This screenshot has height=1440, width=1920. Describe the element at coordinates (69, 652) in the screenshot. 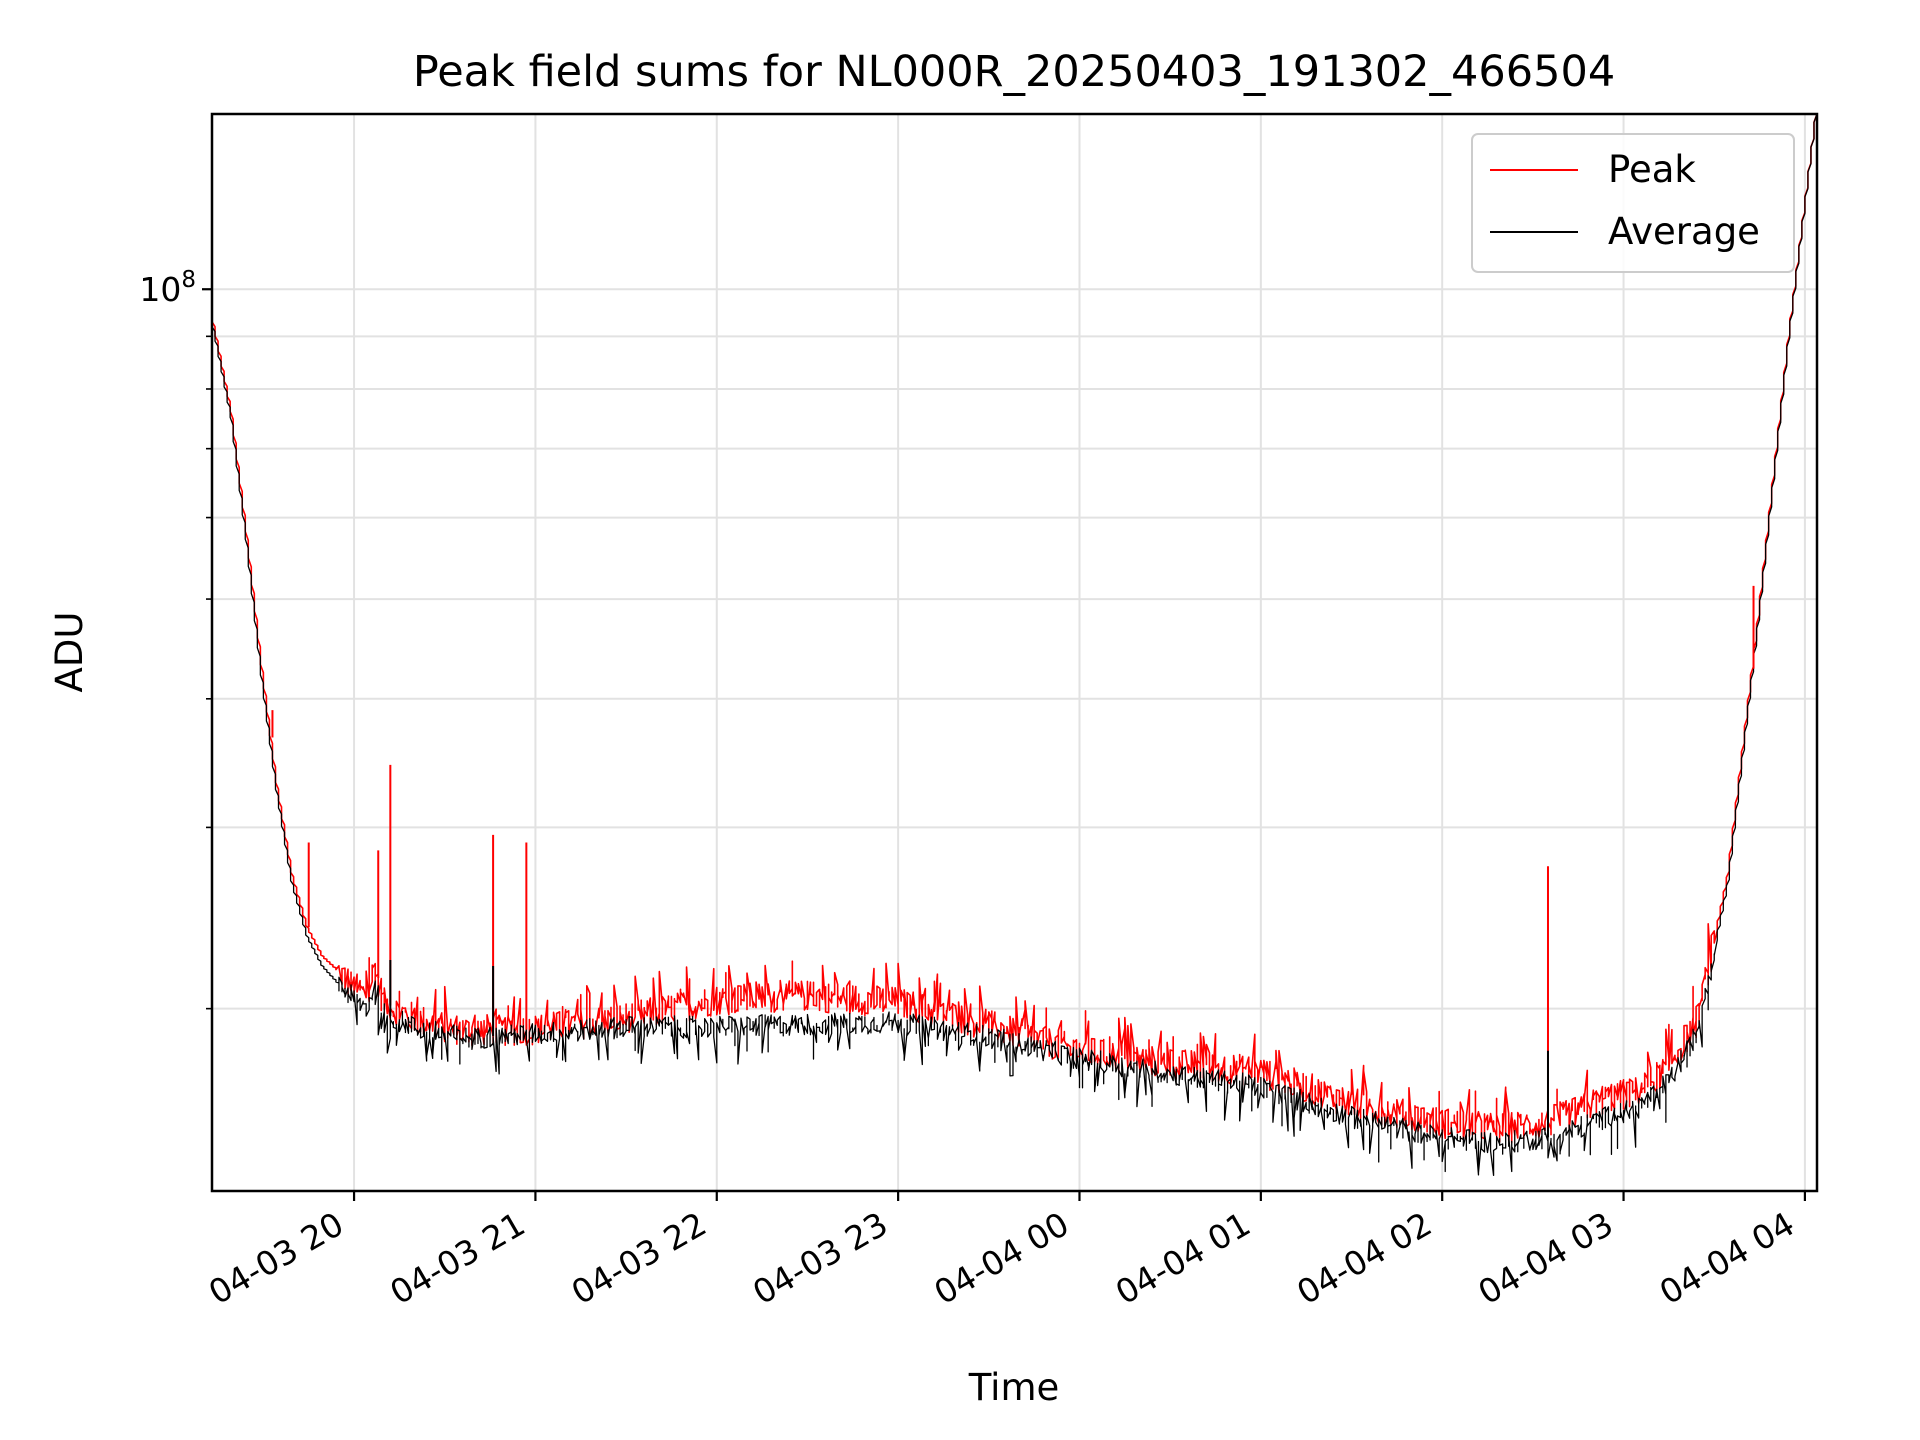

I see `y-axis-label: ADU` at that location.